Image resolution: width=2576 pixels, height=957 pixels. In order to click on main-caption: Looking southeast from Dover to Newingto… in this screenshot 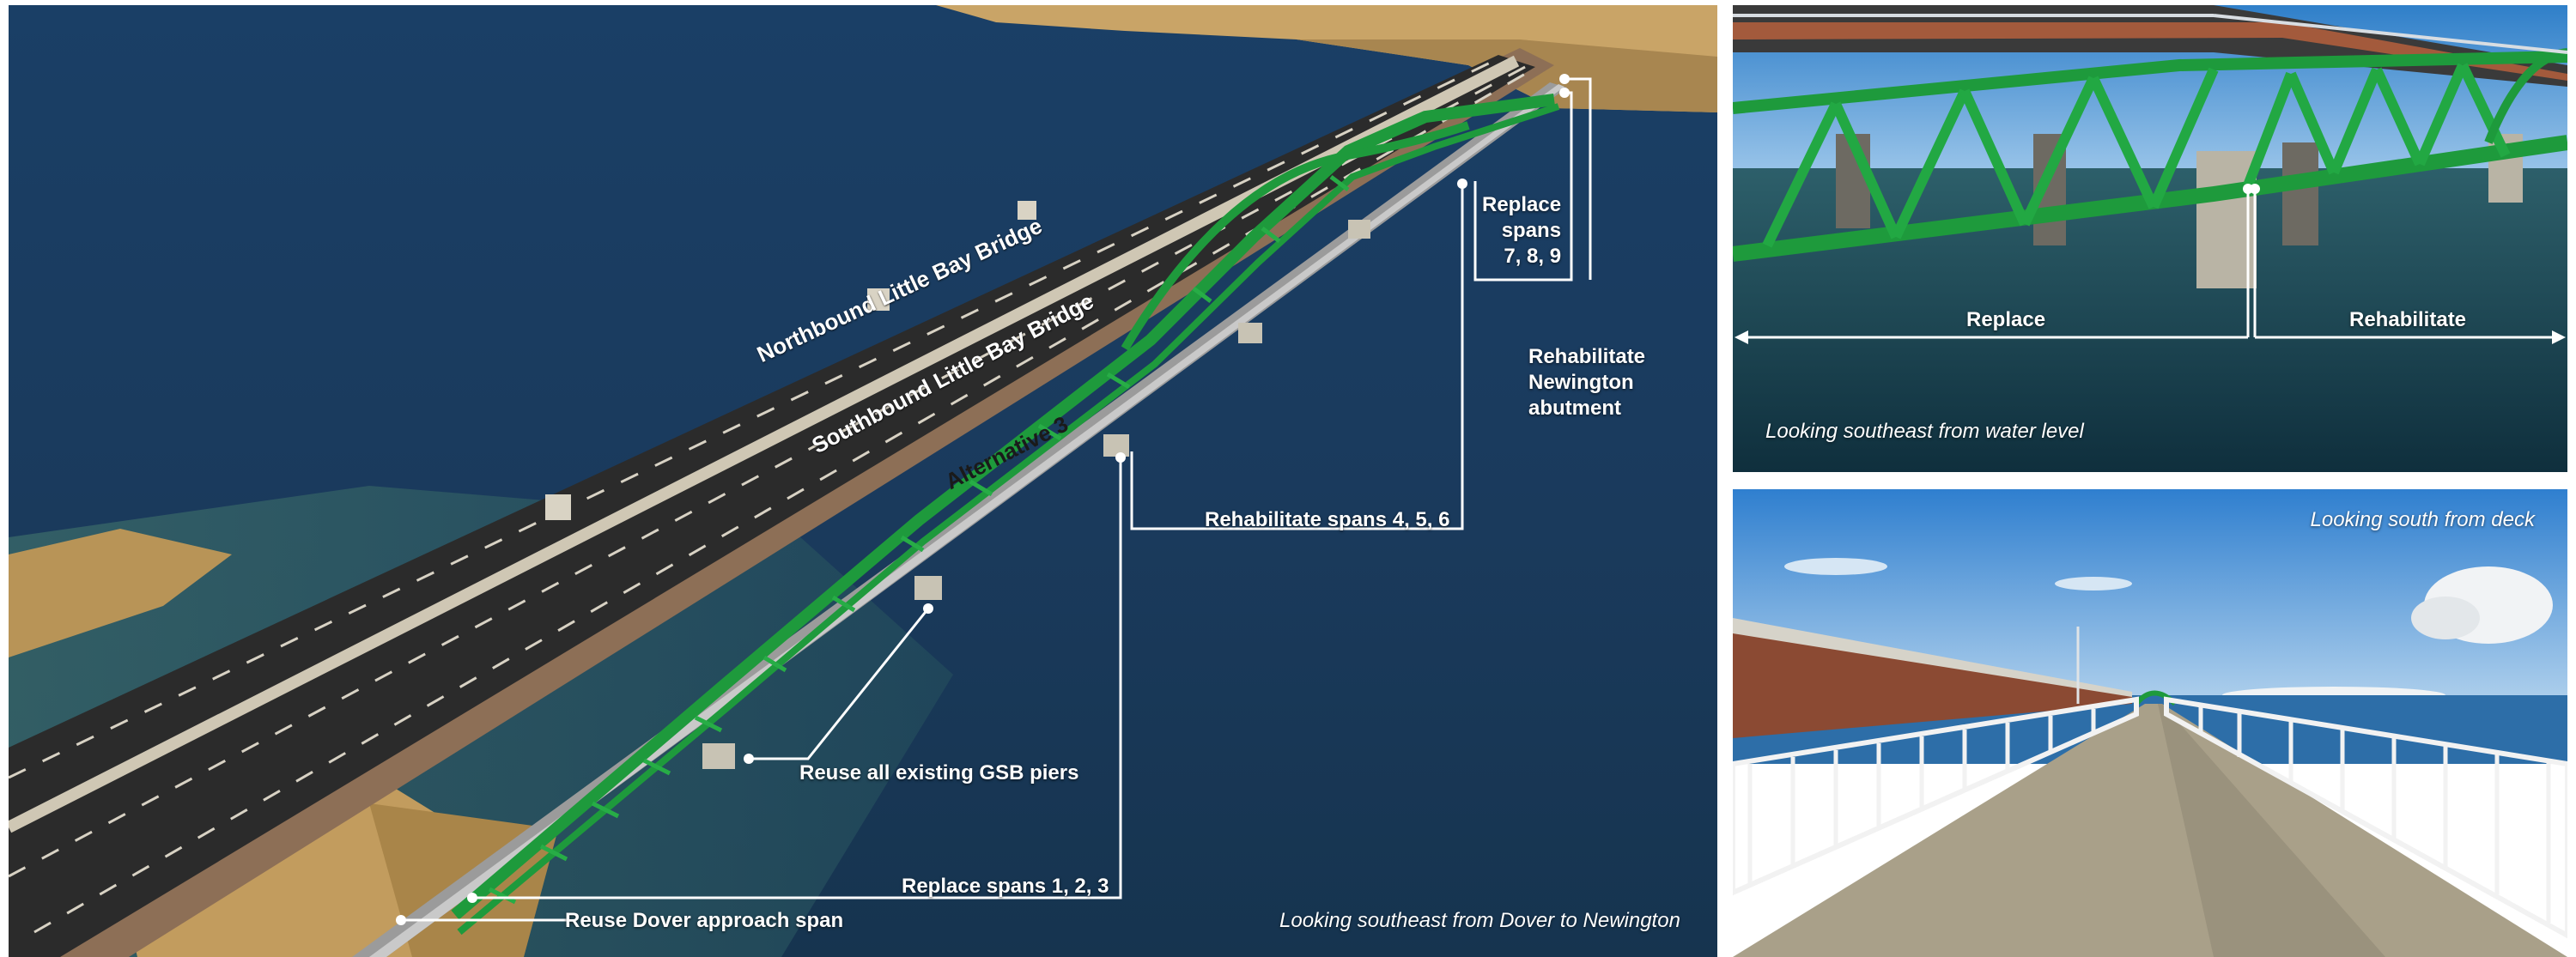, I will do `click(1480, 920)`.